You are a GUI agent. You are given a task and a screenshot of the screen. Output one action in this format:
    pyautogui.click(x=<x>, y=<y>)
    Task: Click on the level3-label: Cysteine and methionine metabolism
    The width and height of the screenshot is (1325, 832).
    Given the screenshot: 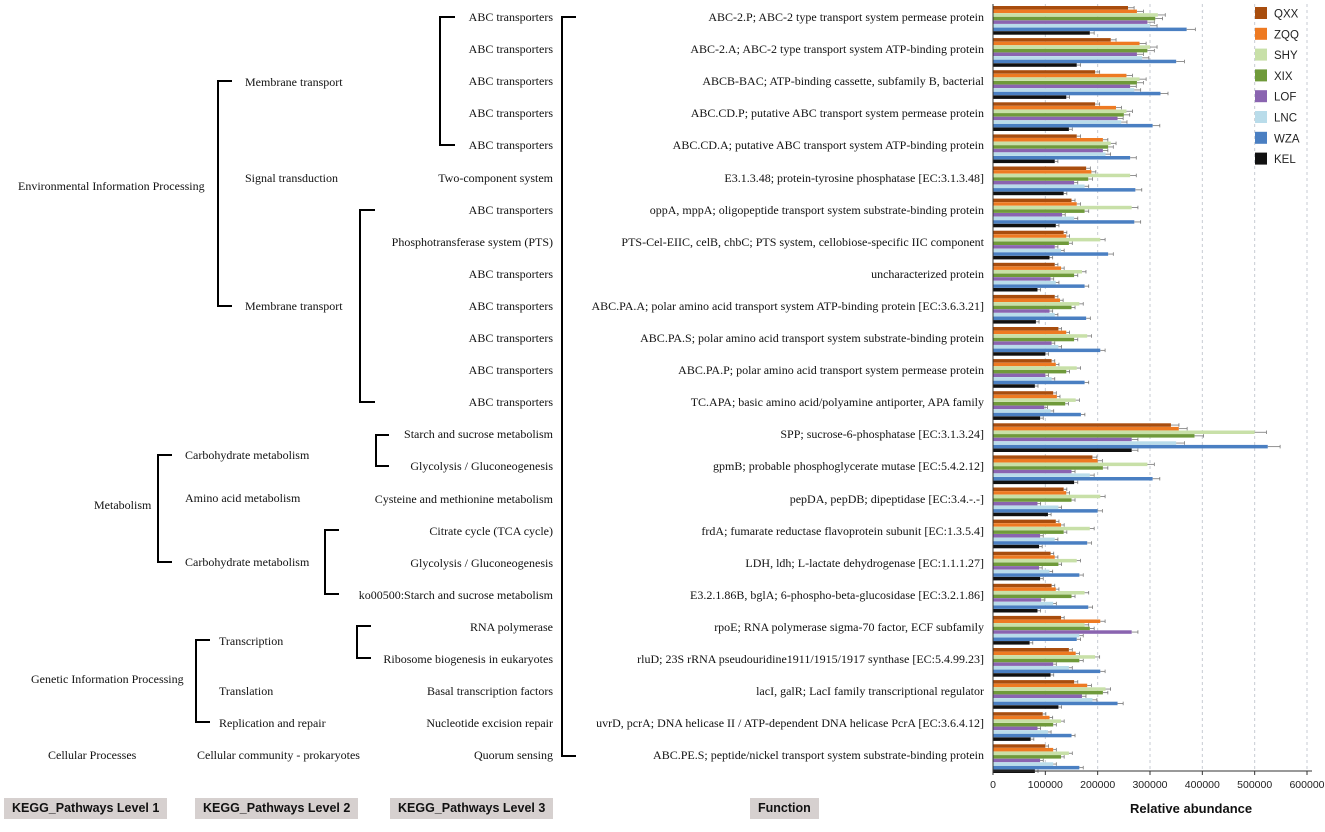 What is the action you would take?
    pyautogui.click(x=463, y=498)
    